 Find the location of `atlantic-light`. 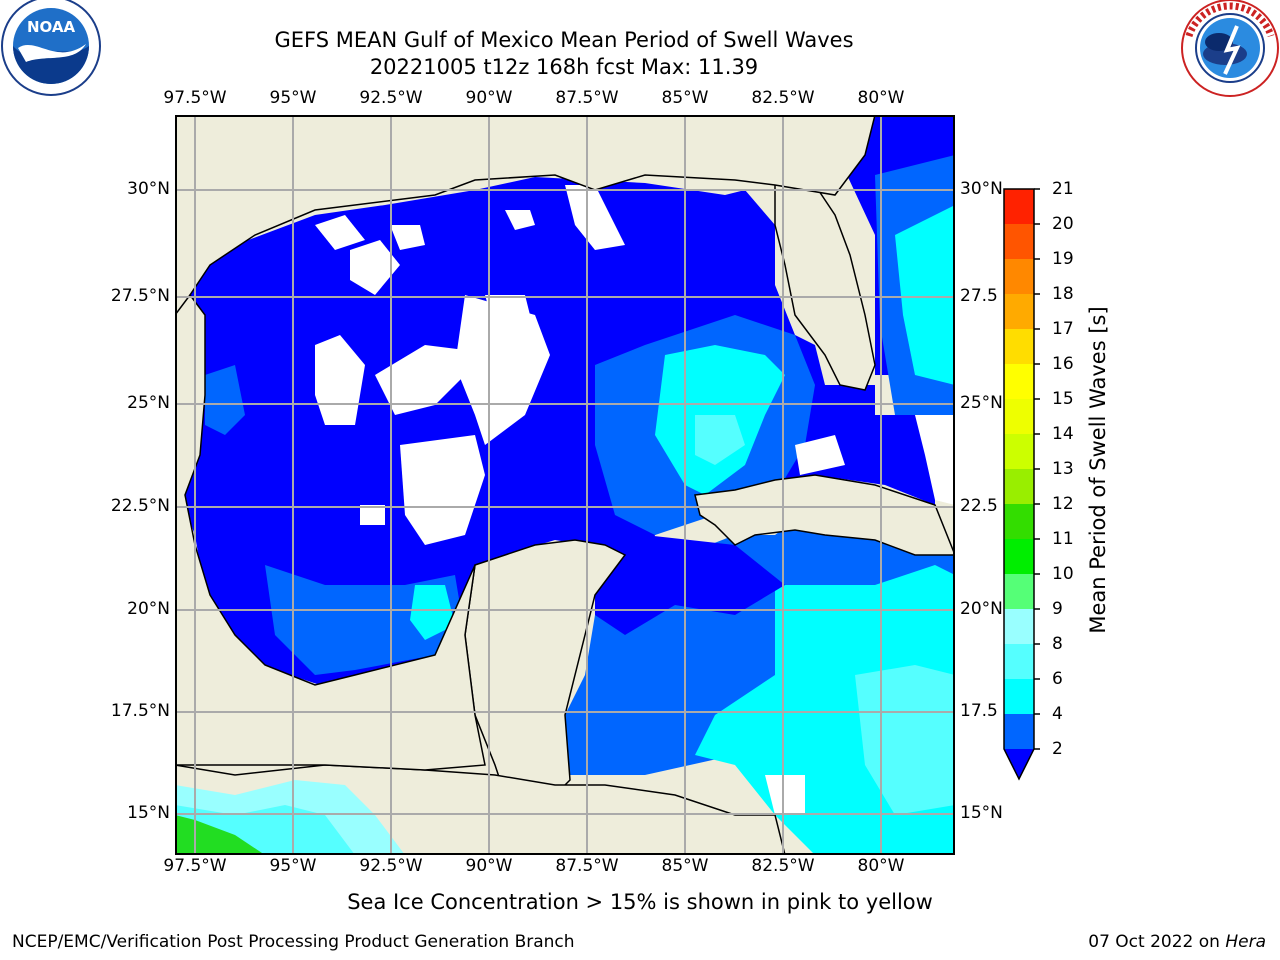

atlantic-light is located at coordinates (925, 295).